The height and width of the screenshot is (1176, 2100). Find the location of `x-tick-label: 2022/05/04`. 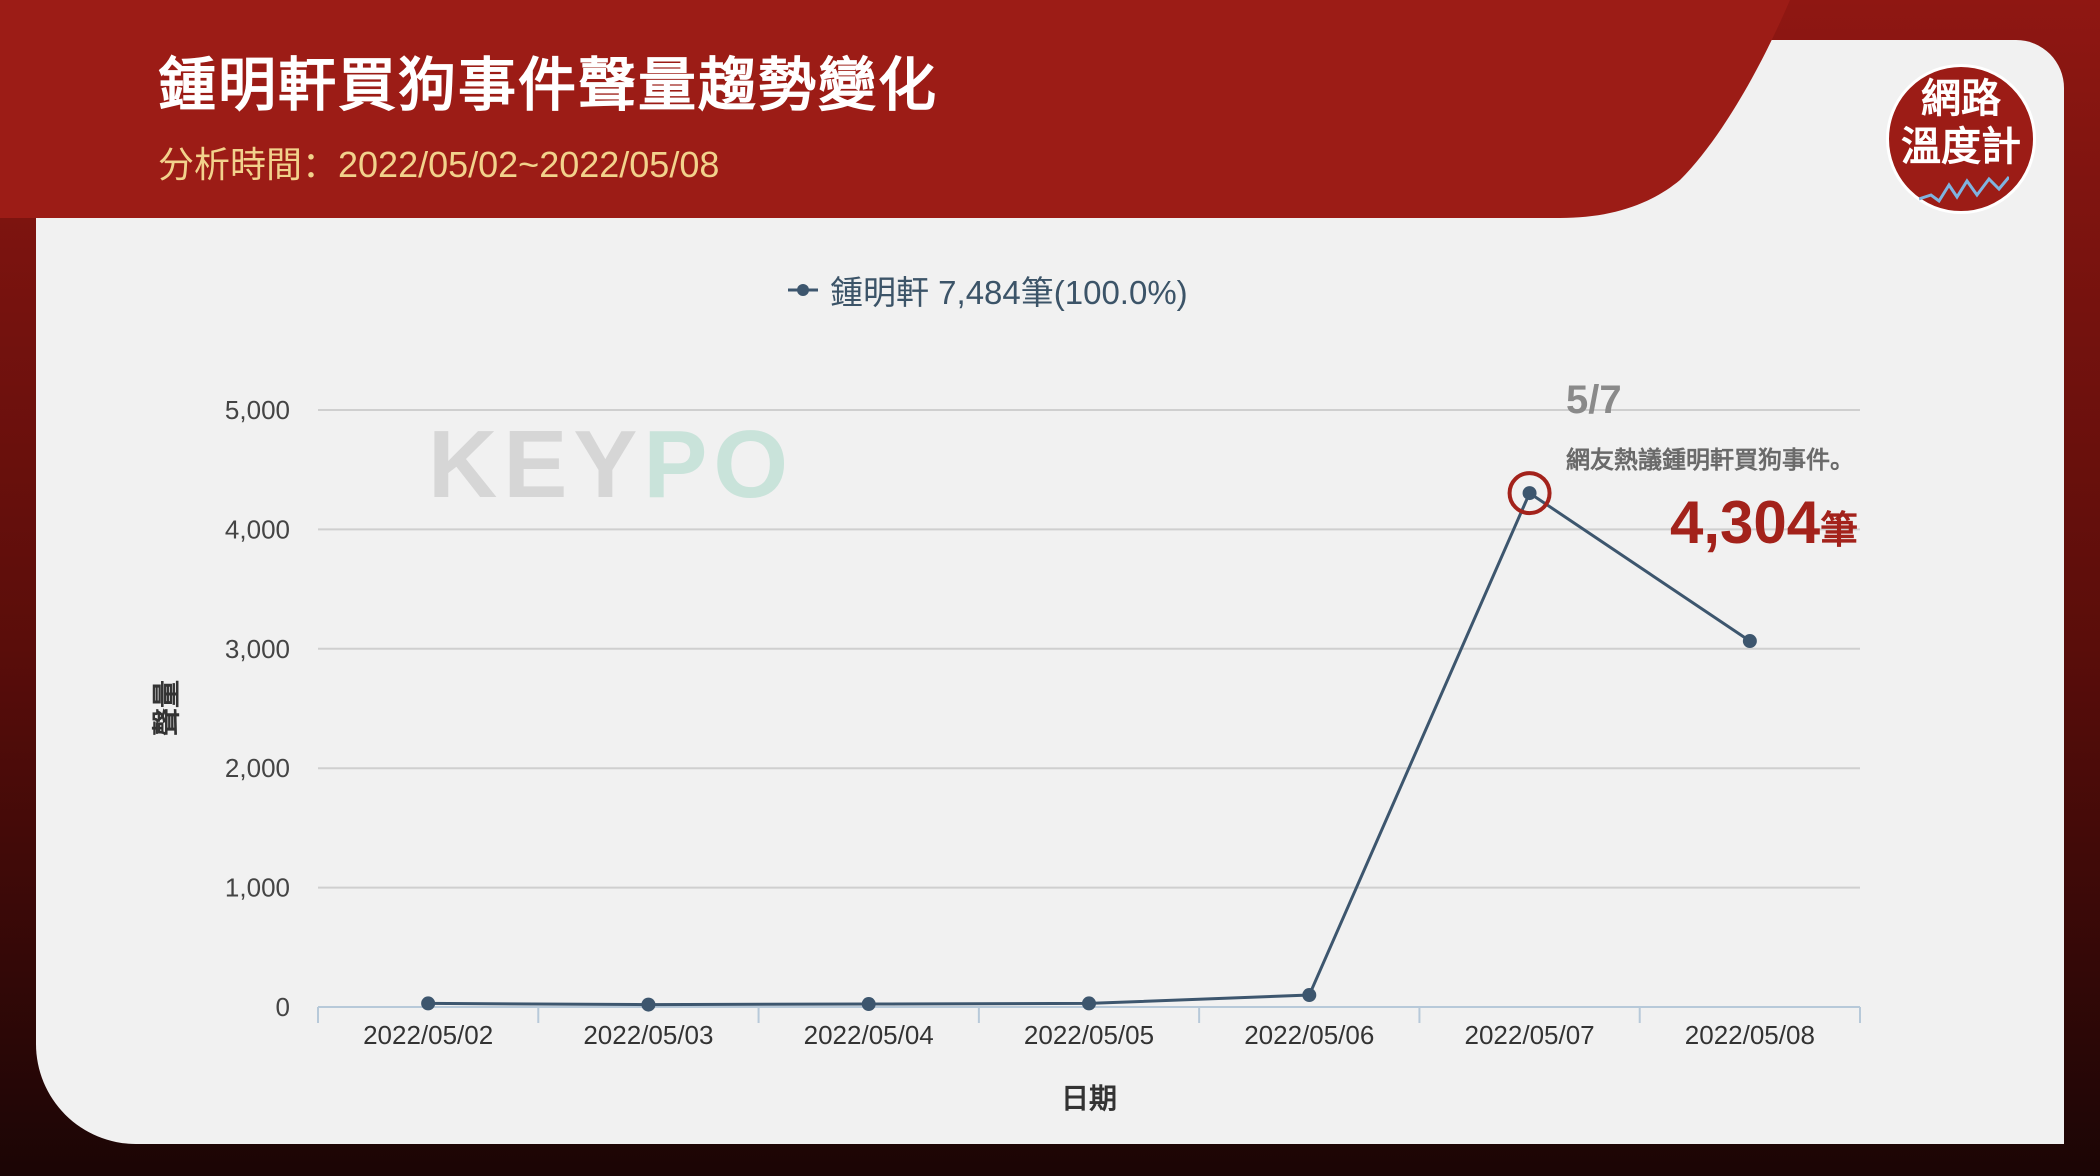

x-tick-label: 2022/05/04 is located at coordinates (869, 1035).